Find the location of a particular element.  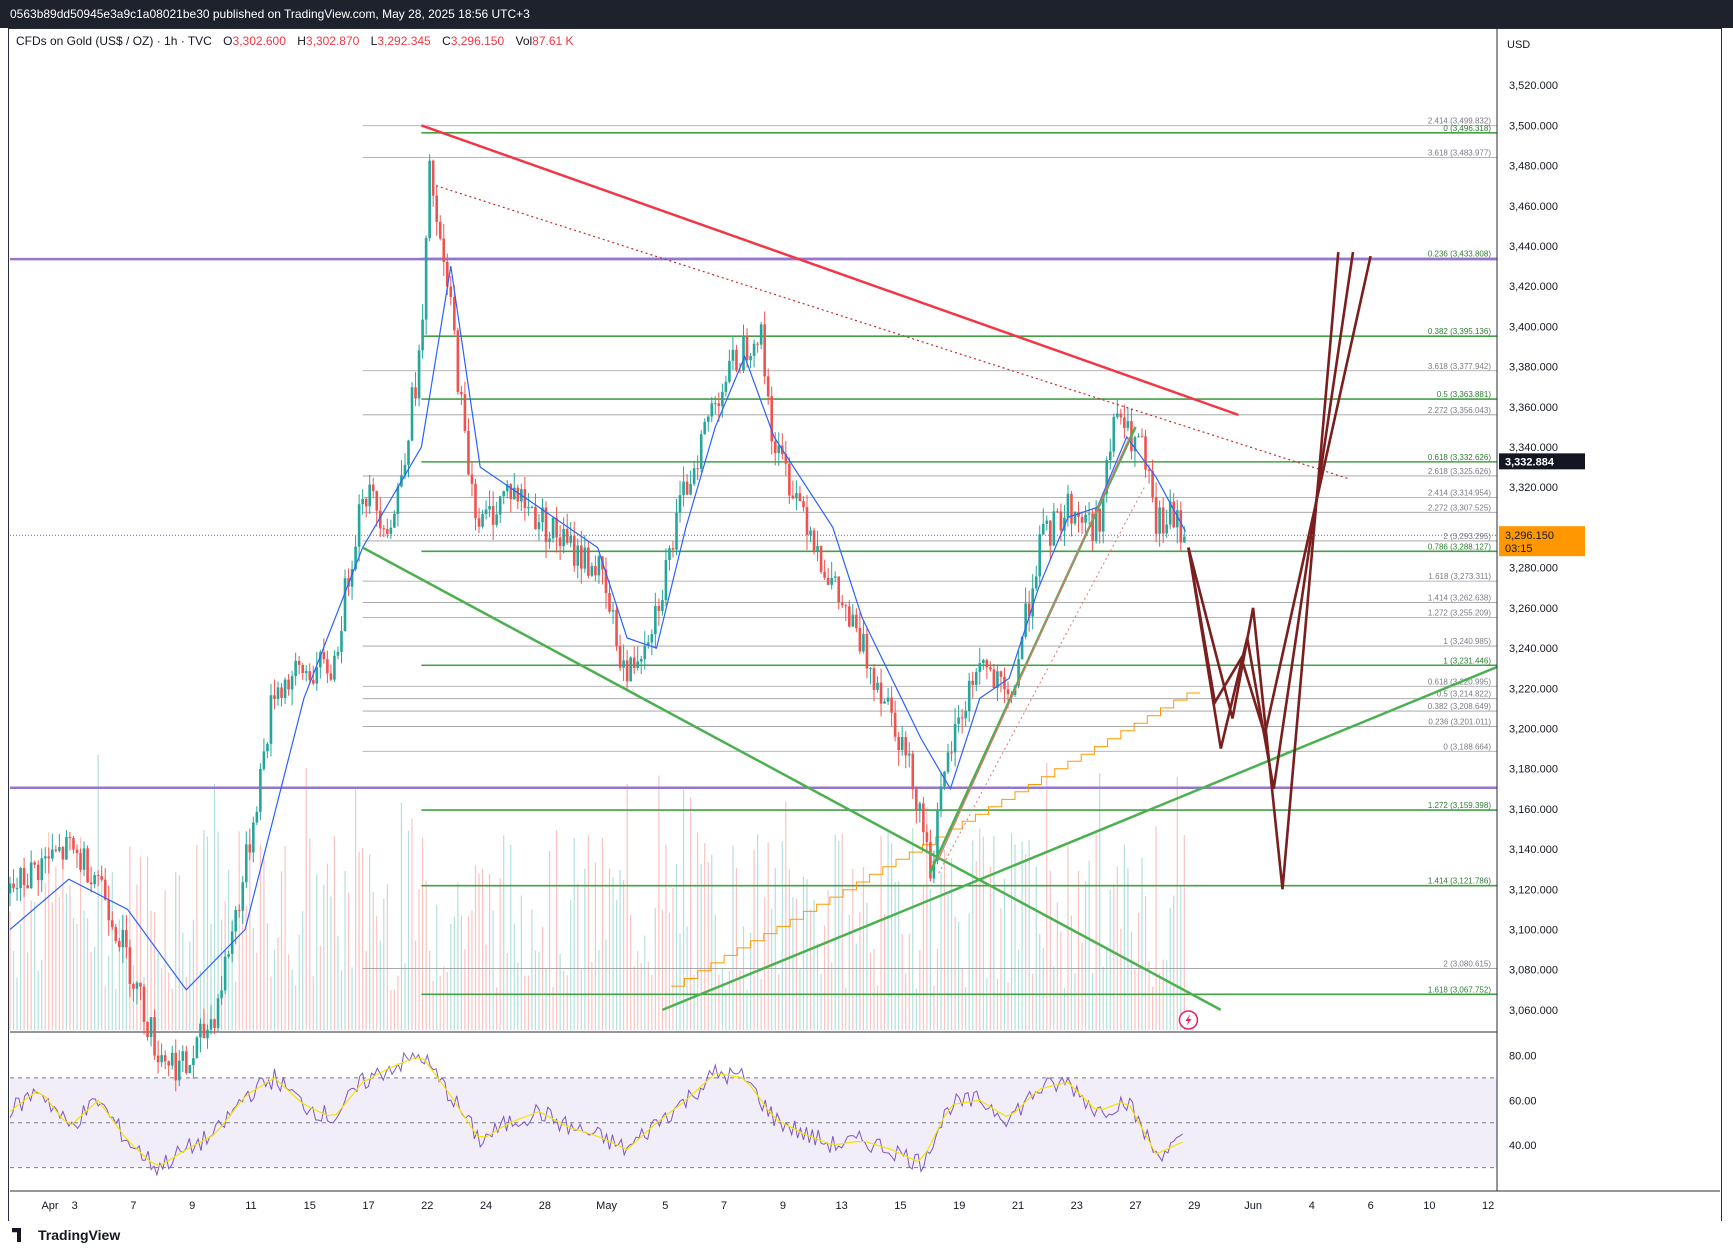

fib-level-label: 1 (3,240.985) is located at coordinates (1467, 641).